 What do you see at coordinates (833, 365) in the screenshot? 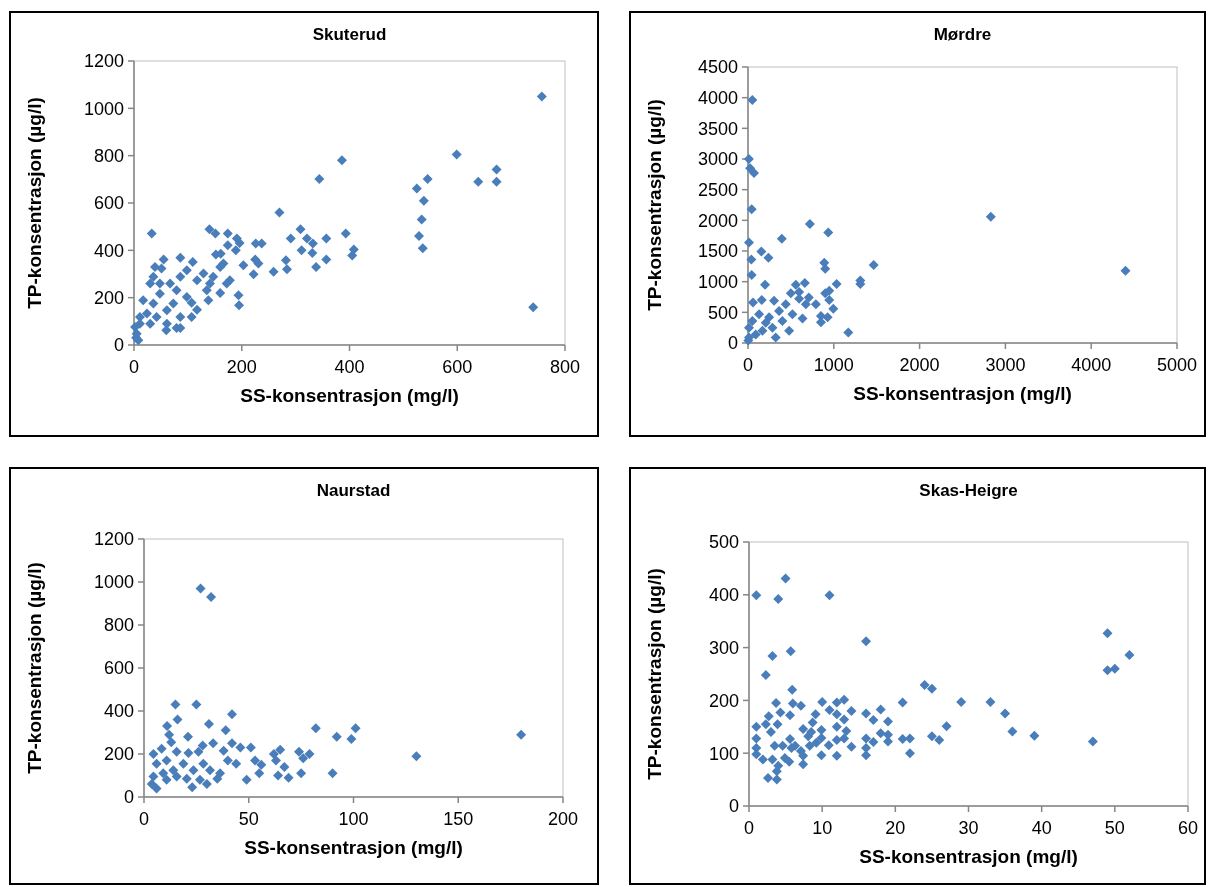
I see `x-tick-label: 1000` at bounding box center [833, 365].